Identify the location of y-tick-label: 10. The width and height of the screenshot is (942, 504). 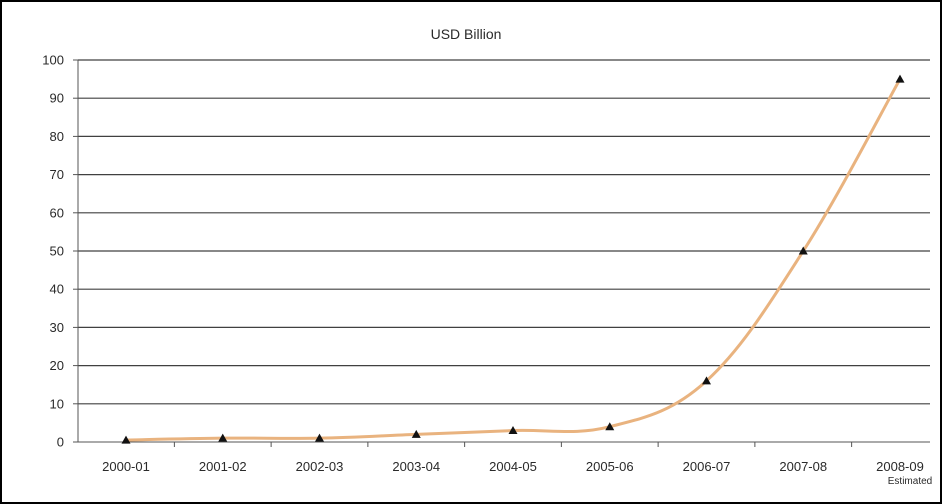
(57, 403).